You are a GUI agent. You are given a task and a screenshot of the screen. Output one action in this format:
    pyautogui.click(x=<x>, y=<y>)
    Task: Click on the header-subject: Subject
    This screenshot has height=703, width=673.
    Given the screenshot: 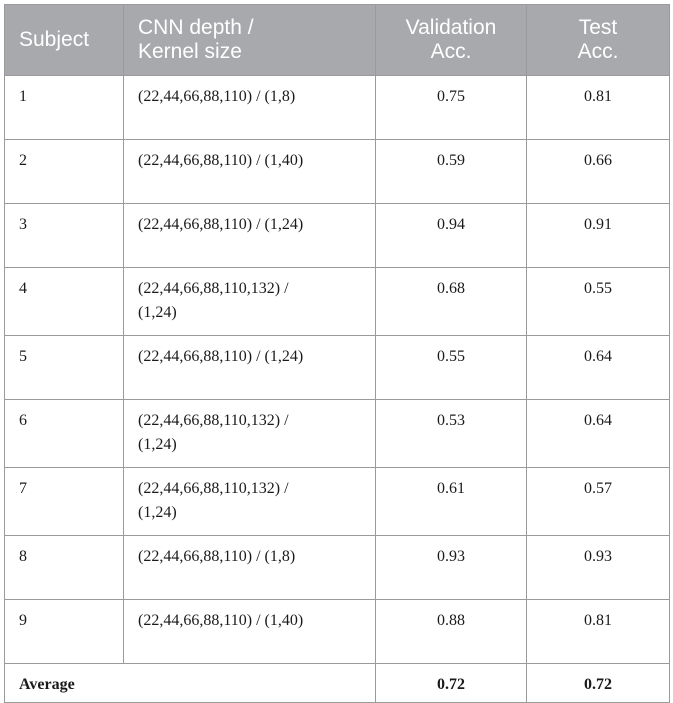 What is the action you would take?
    pyautogui.click(x=64, y=40)
    